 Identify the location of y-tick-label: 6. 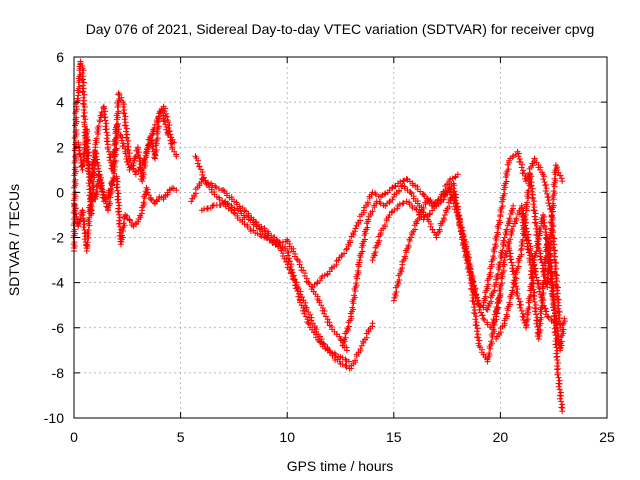
(60, 57).